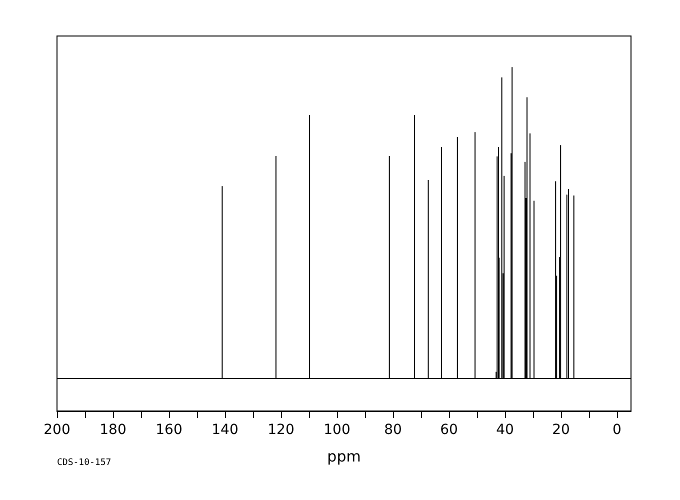 The image size is (680, 500). Describe the element at coordinates (344, 457) in the screenshot. I see `x-axis-title: ppm` at that location.